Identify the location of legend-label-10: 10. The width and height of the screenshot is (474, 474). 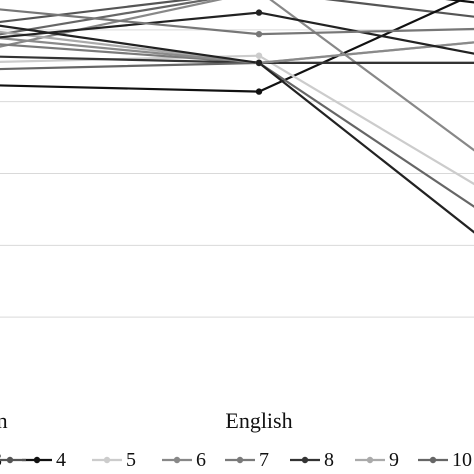
(462, 460).